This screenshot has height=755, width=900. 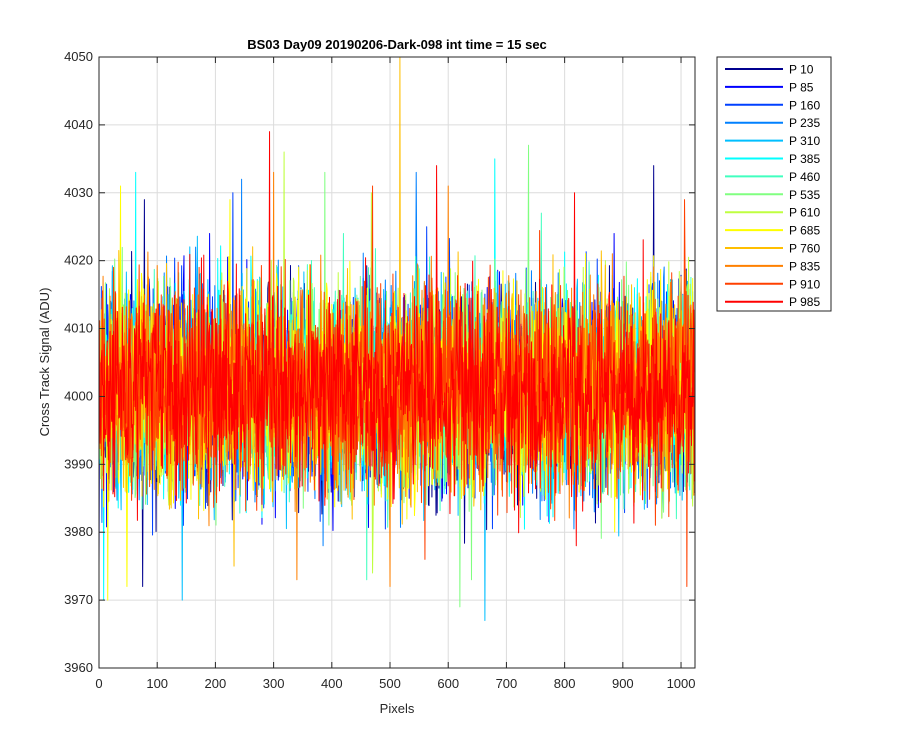 I want to click on y-tick-label: 3970, so click(x=78, y=599).